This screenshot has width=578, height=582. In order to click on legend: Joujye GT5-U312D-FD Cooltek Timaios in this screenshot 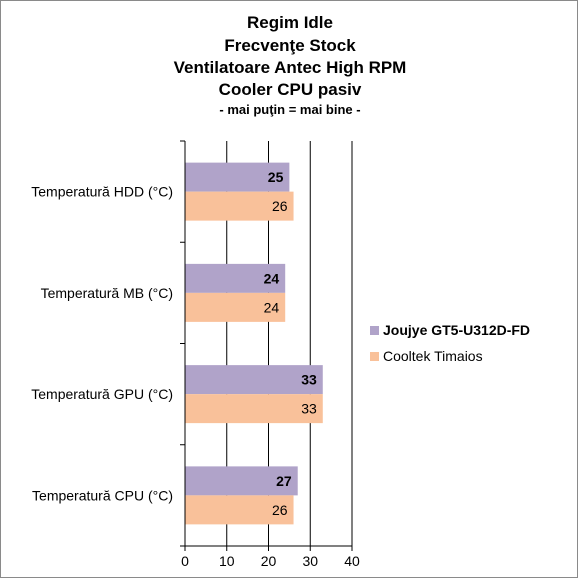, I will do `click(450, 343)`.